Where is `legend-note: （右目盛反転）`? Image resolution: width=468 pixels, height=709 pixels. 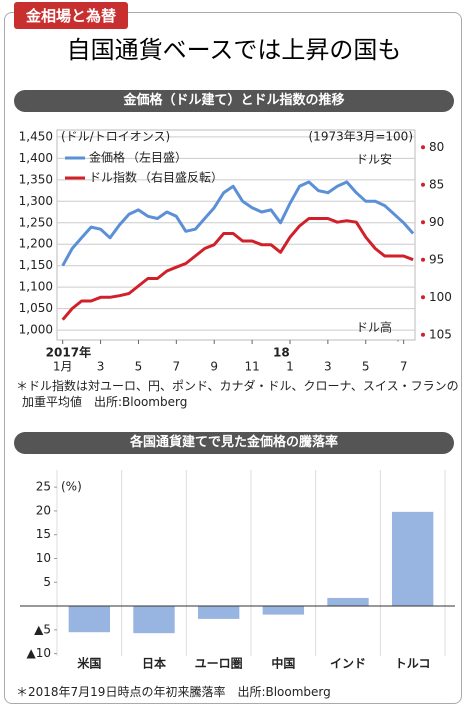
legend-note: （右目盛反転） is located at coordinates (181, 177).